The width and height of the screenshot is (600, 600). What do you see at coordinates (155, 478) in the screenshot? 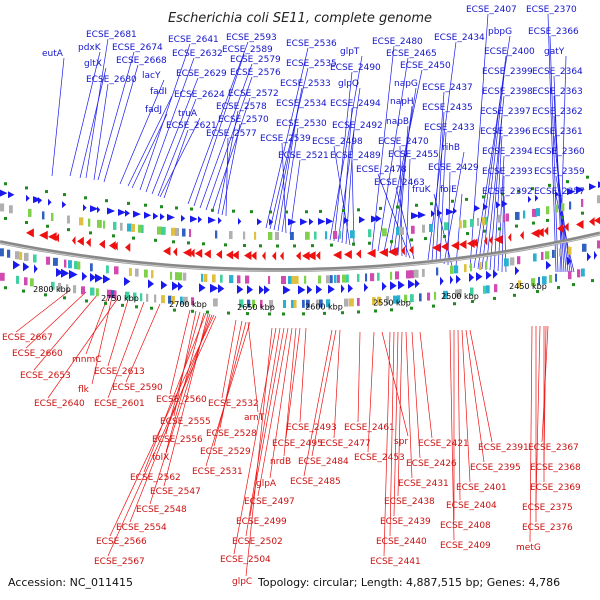
I see `gene-label: ECSE_2562` at bounding box center [155, 478].